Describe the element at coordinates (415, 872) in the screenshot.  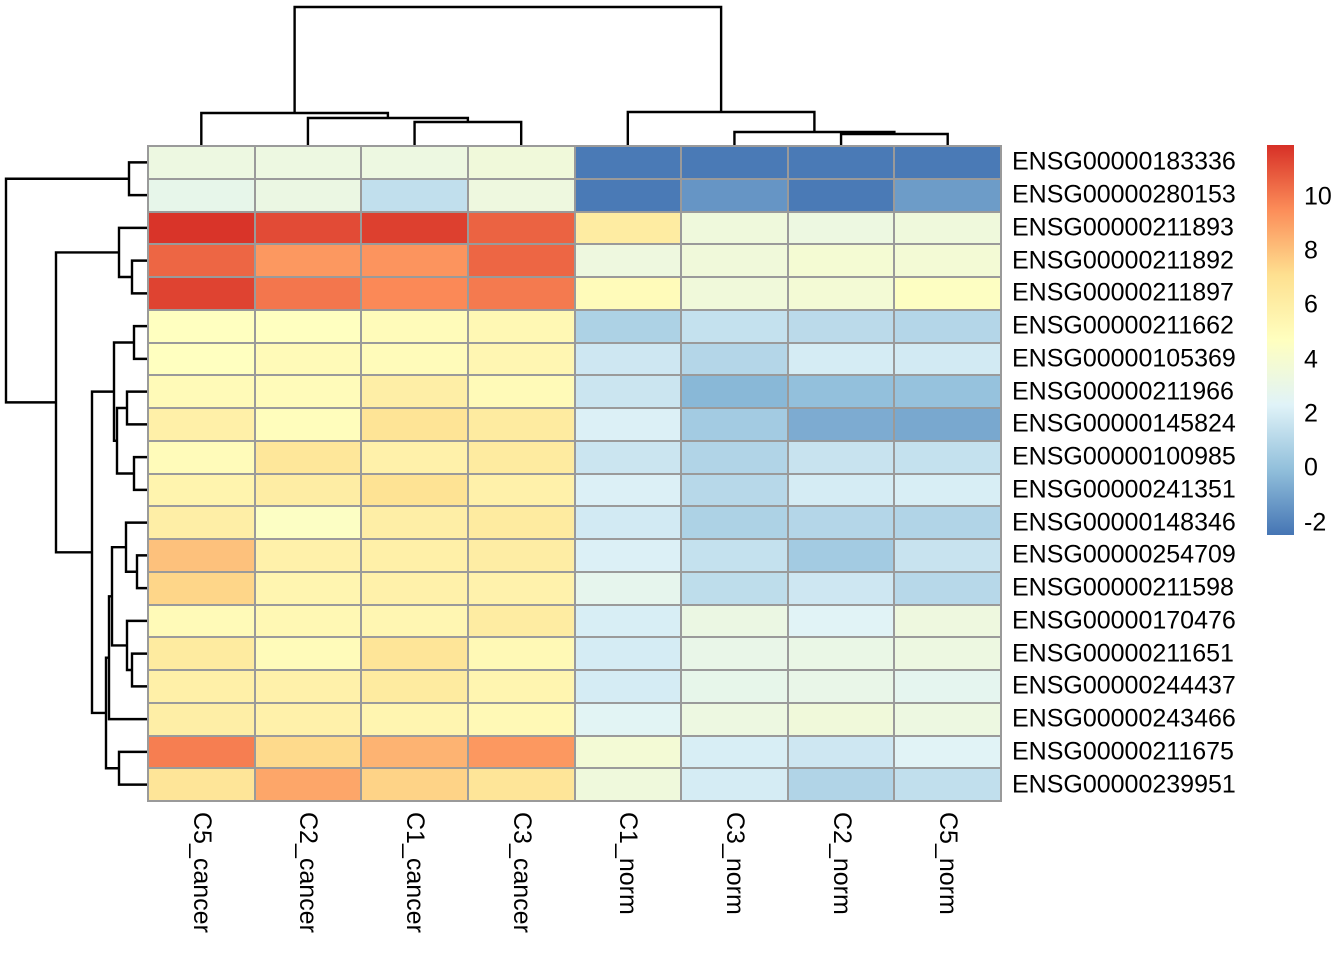
I see `col-label: C1_cancer` at that location.